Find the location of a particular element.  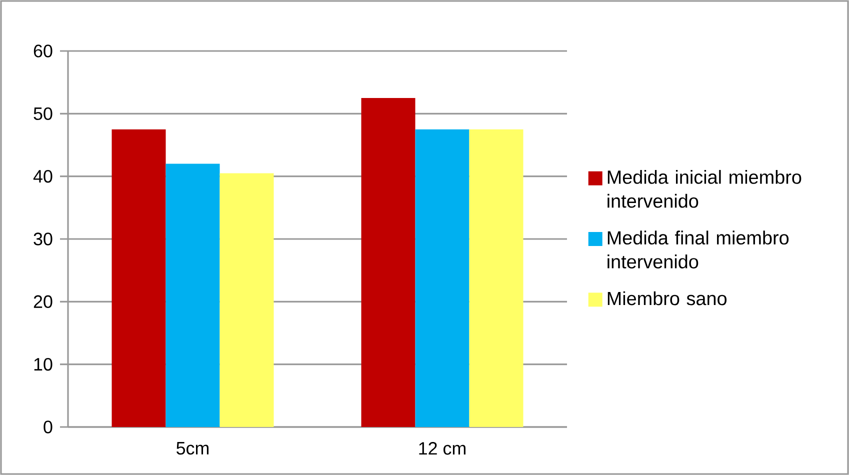

x-tick-label: 5cm is located at coordinates (192, 448).